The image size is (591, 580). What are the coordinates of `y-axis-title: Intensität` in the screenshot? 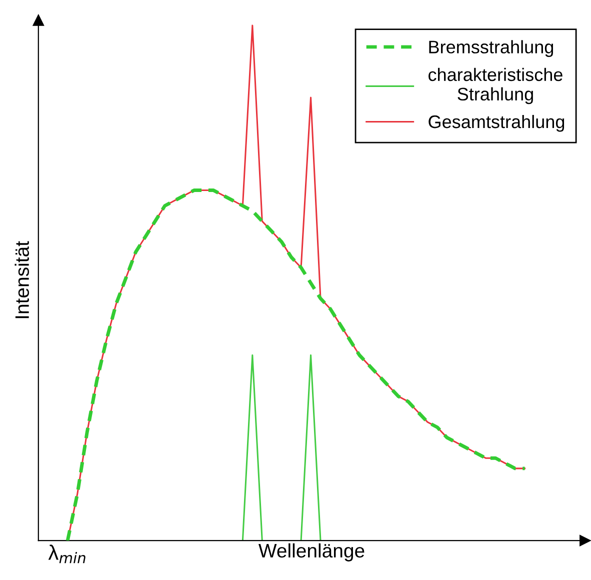 It's located at (22, 279).